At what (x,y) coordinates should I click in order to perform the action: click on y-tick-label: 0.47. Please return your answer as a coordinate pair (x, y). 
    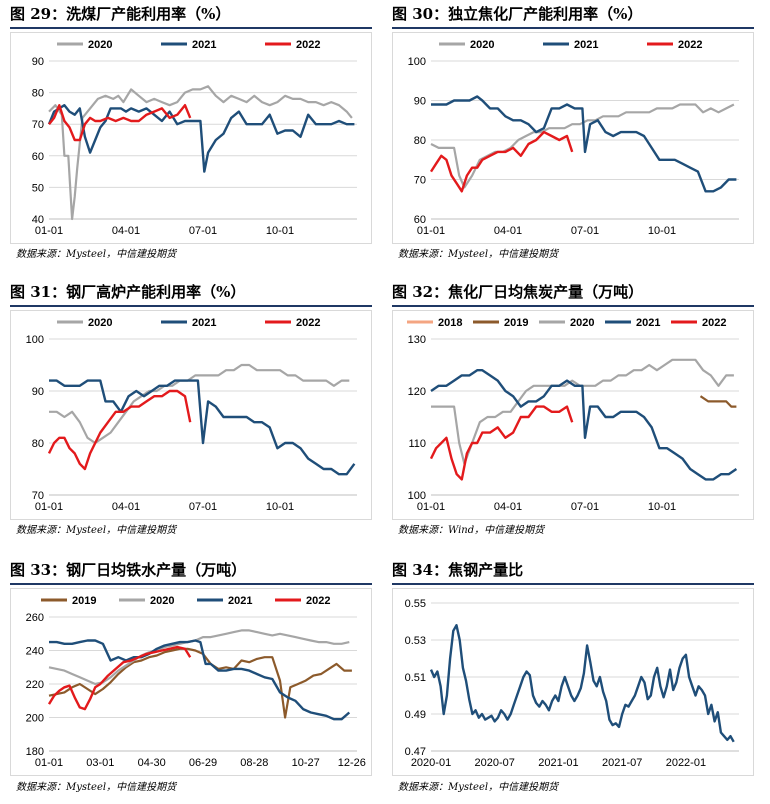
    Looking at the image, I should click on (415, 752).